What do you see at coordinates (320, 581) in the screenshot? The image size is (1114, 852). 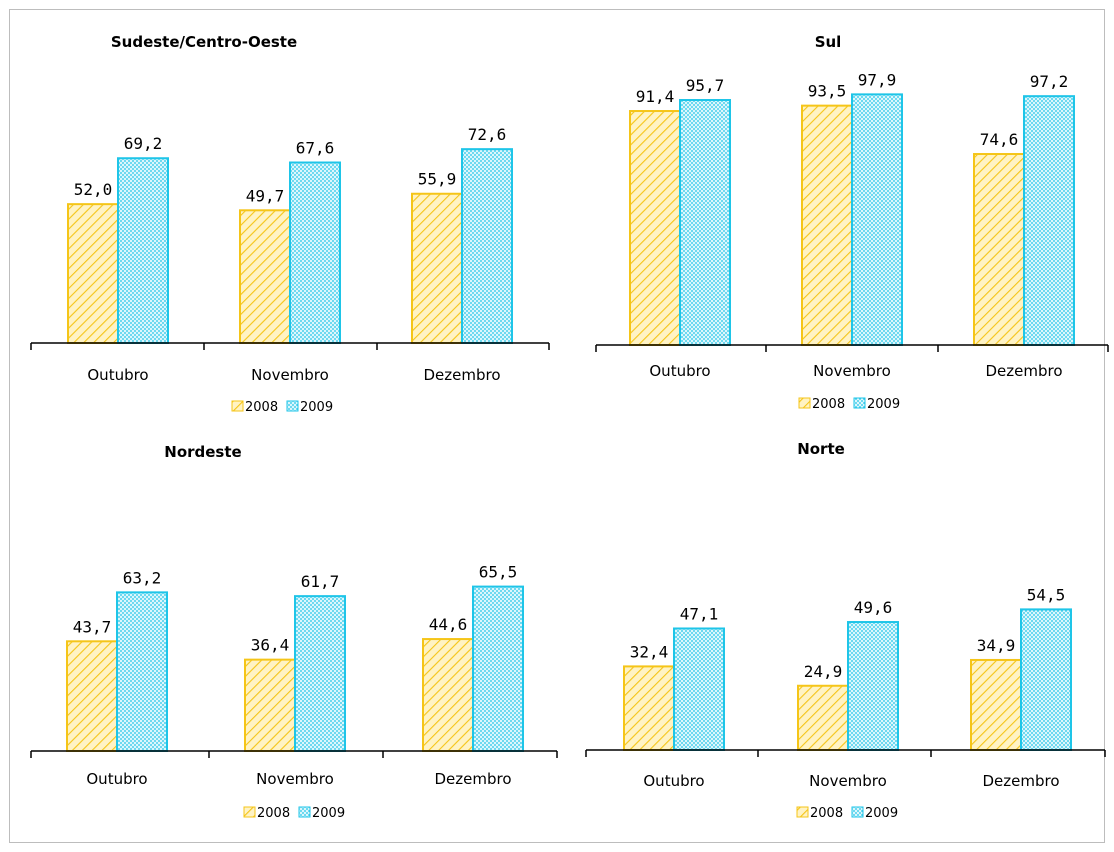 I see `data-label: 61,7` at bounding box center [320, 581].